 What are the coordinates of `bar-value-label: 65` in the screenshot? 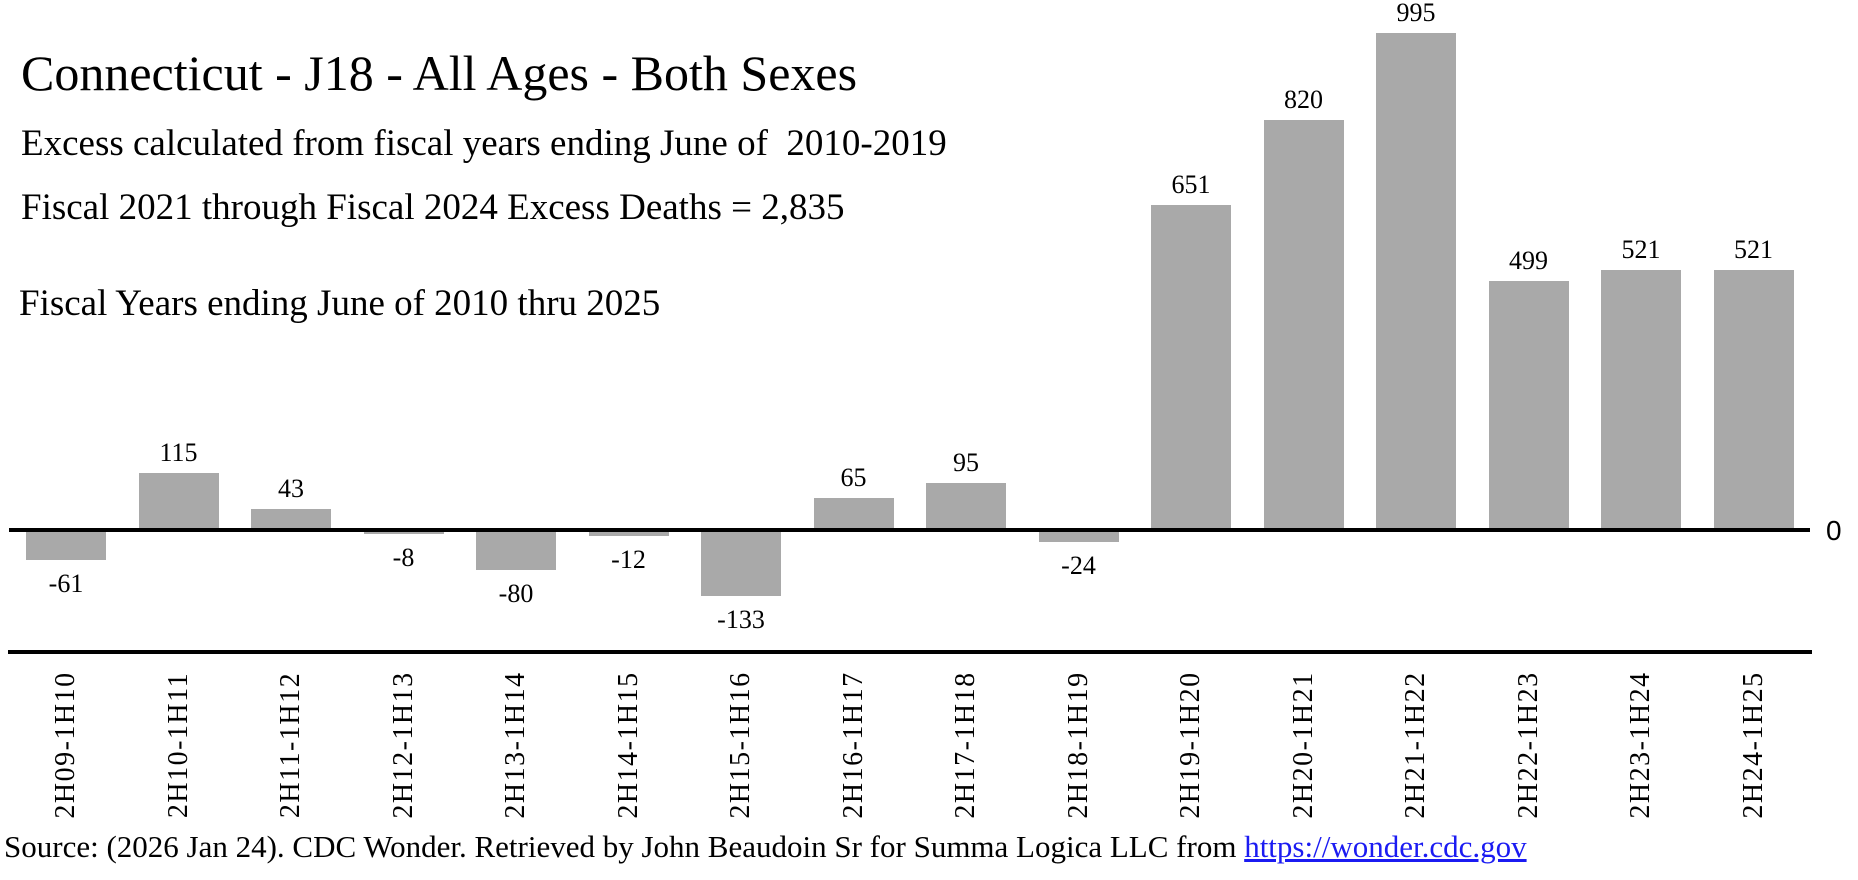 It's located at (853, 477).